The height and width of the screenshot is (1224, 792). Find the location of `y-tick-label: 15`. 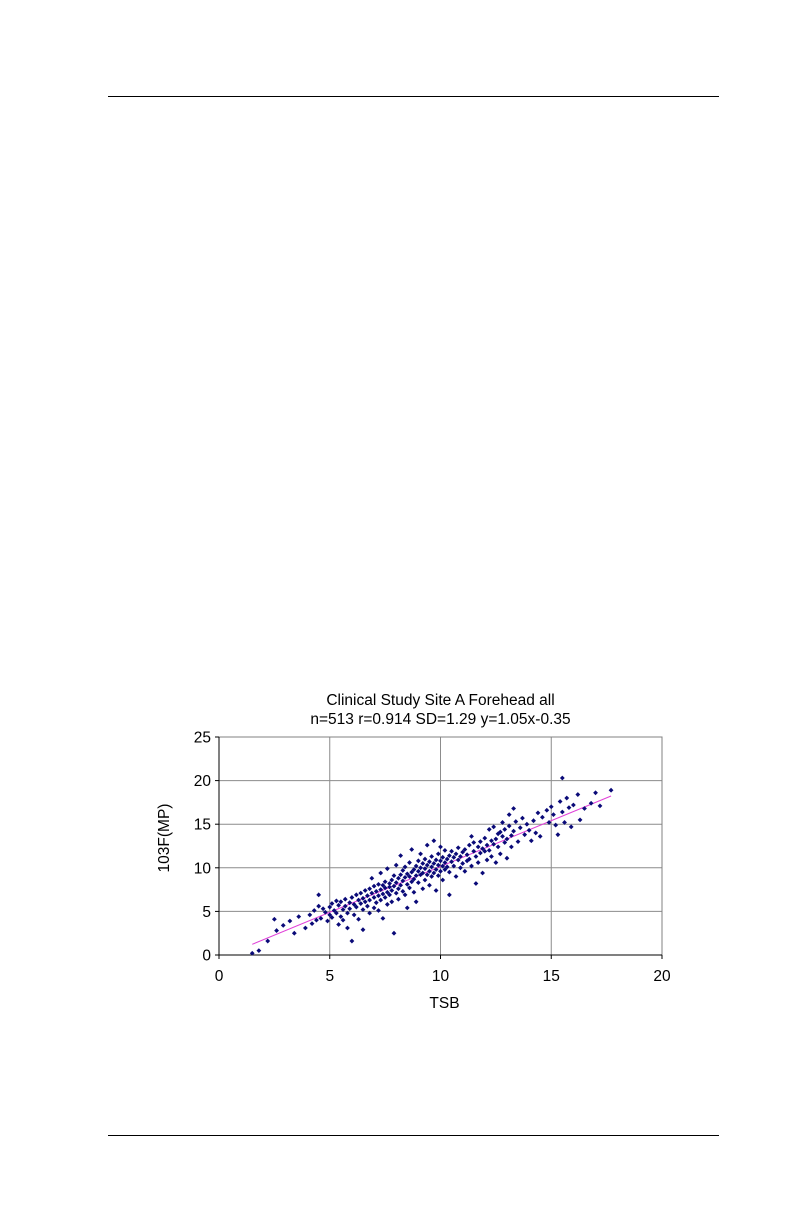

y-tick-label: 15 is located at coordinates (202, 825).